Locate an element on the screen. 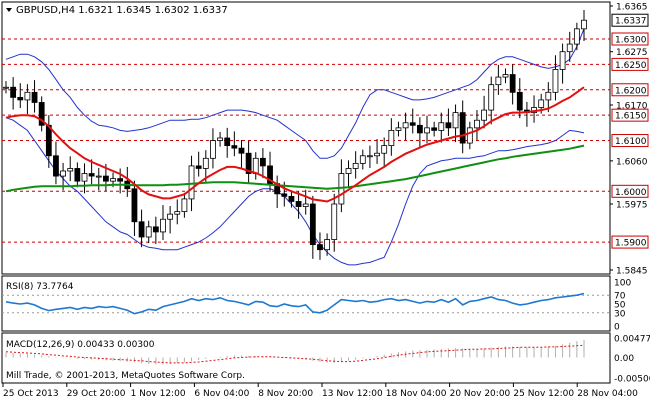  level-label: 1.6000 is located at coordinates (631, 193).